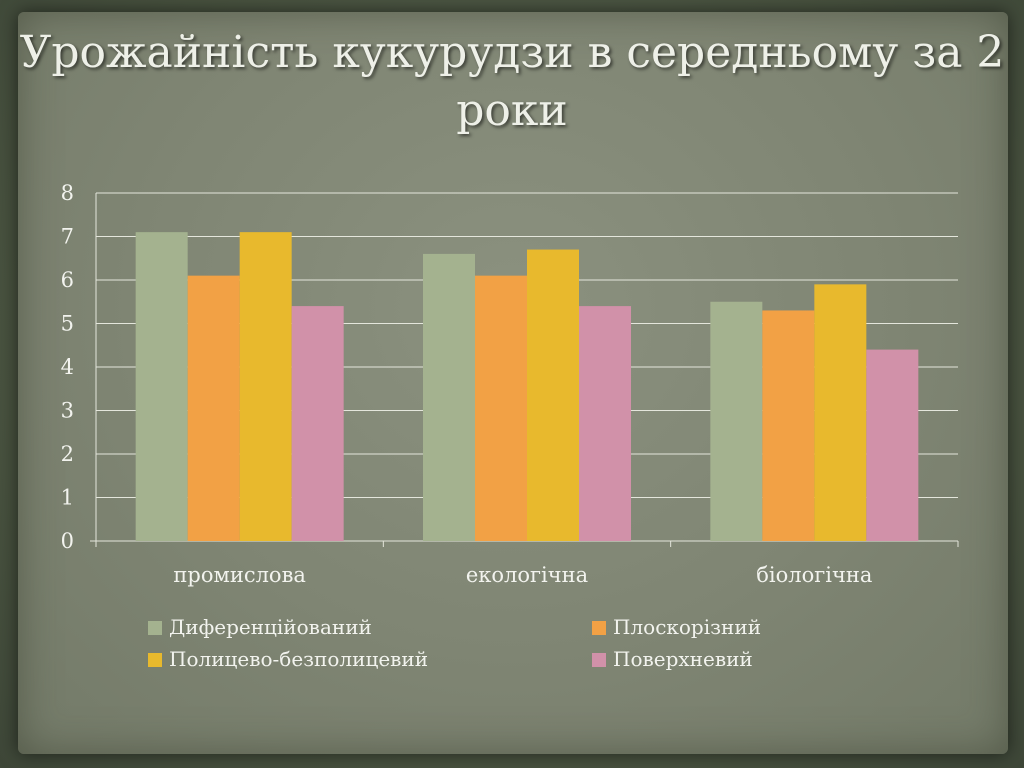  Describe the element at coordinates (67, 541) in the screenshot. I see `y-tick-label-0: 0` at that location.